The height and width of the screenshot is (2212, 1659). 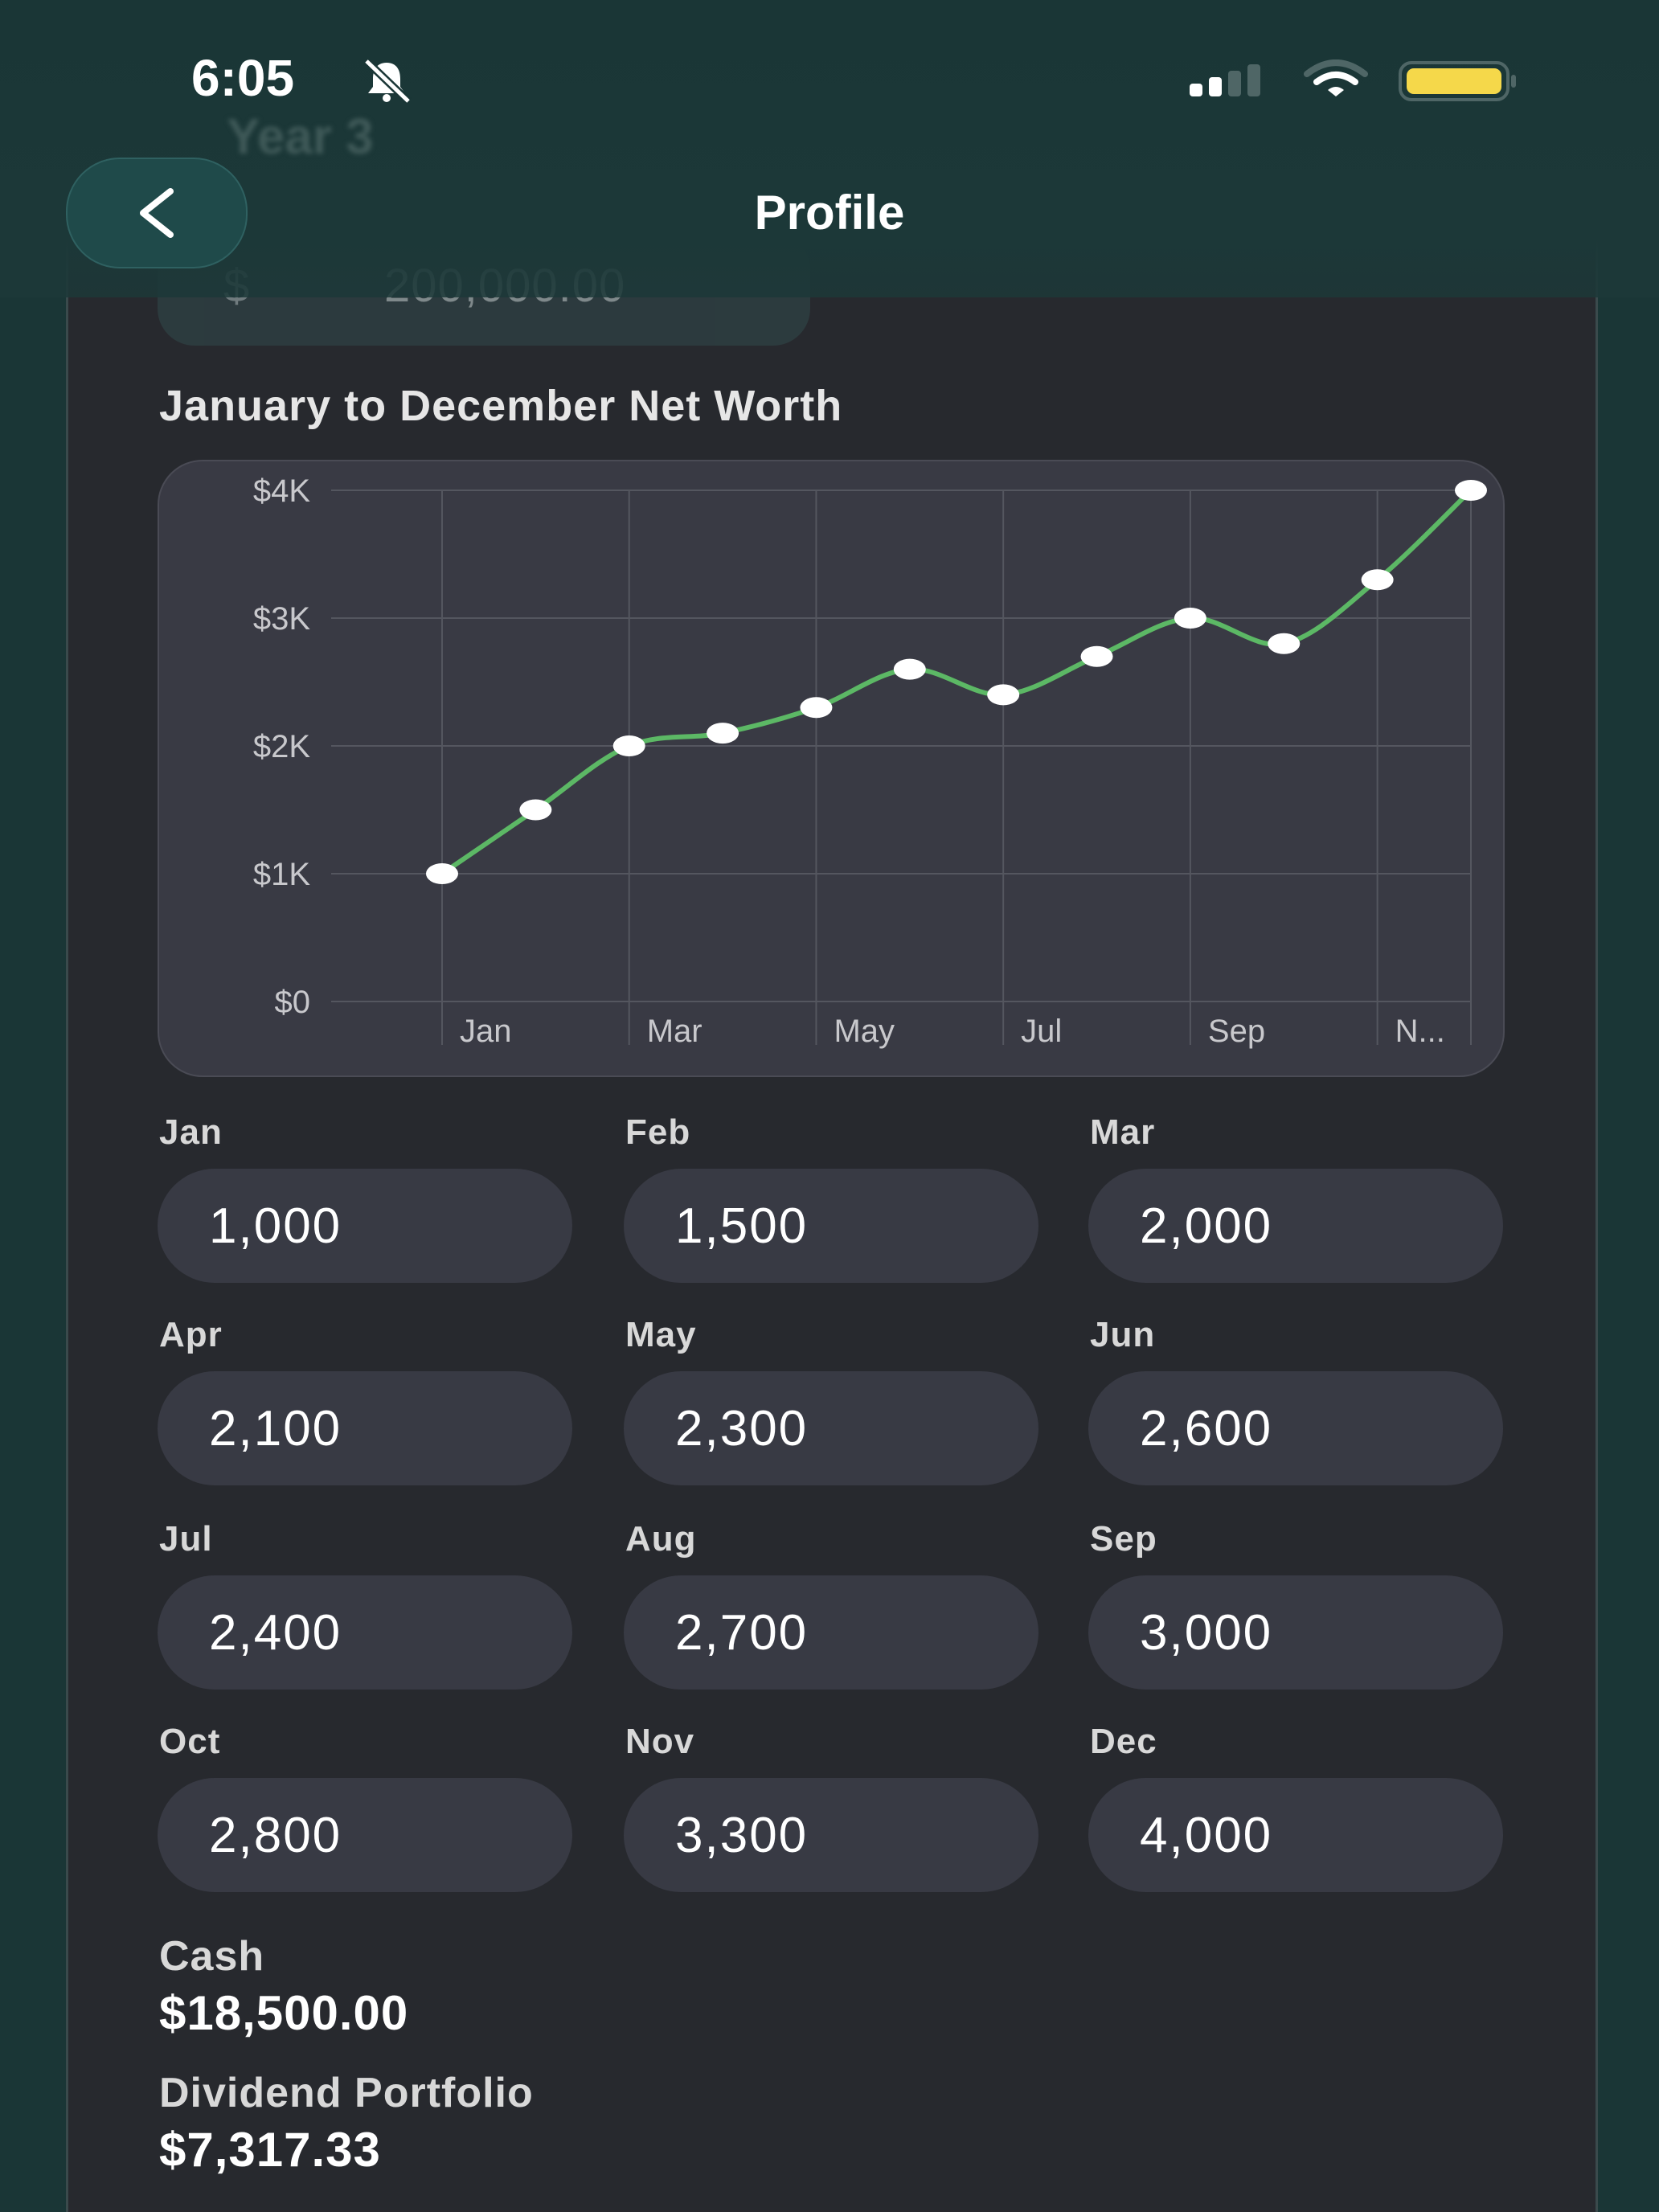 I want to click on header-bar: Year 3 6:05 Profile, so click(x=829, y=148).